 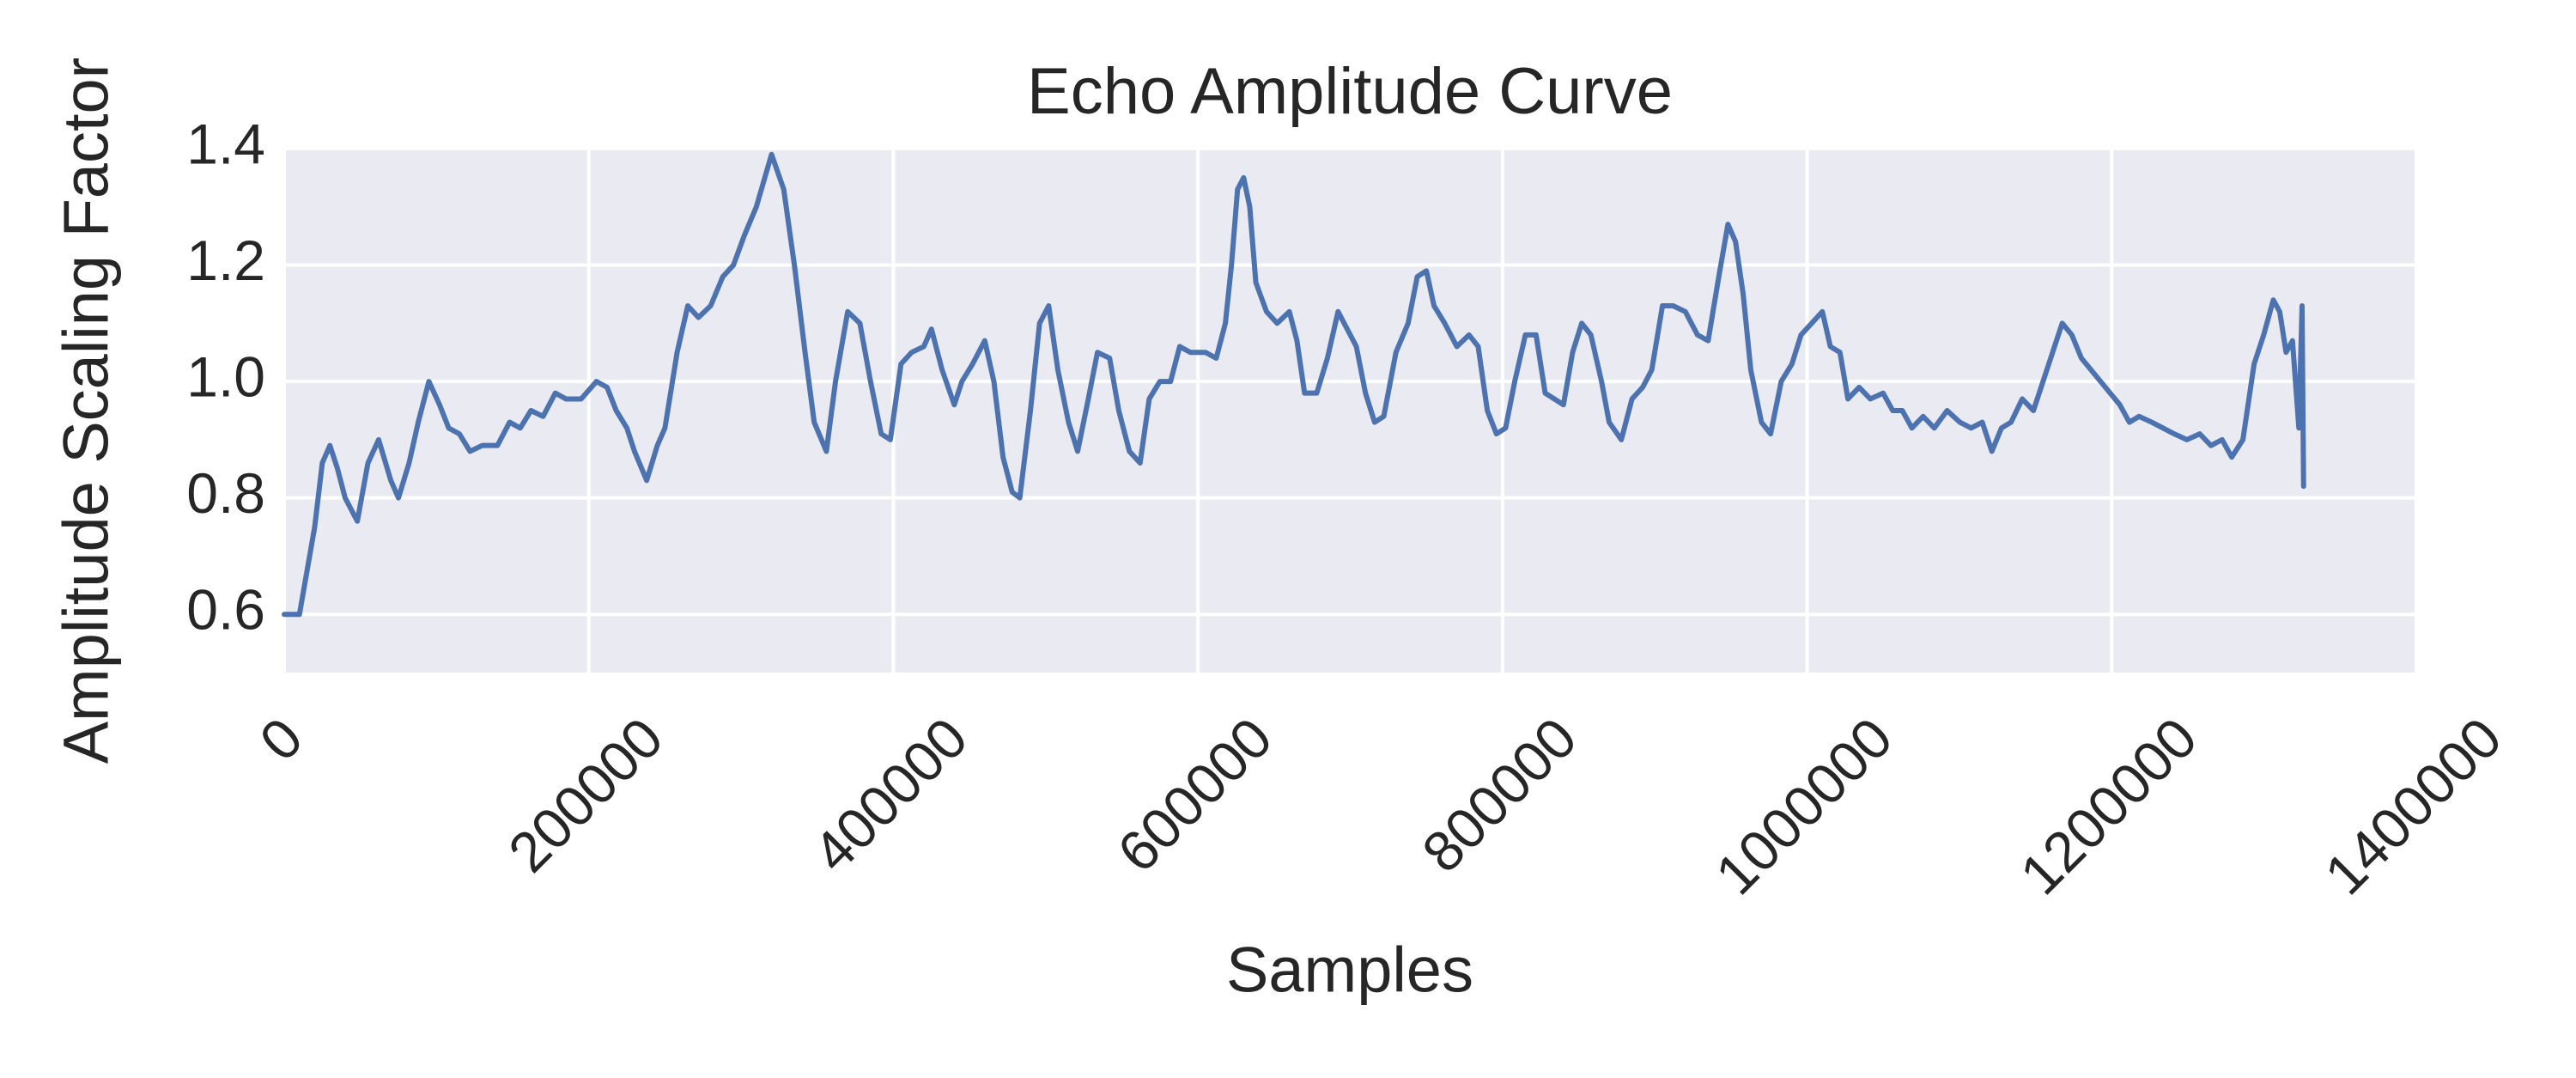 What do you see at coordinates (226, 377) in the screenshot?
I see `y-tick-label: 1.0` at bounding box center [226, 377].